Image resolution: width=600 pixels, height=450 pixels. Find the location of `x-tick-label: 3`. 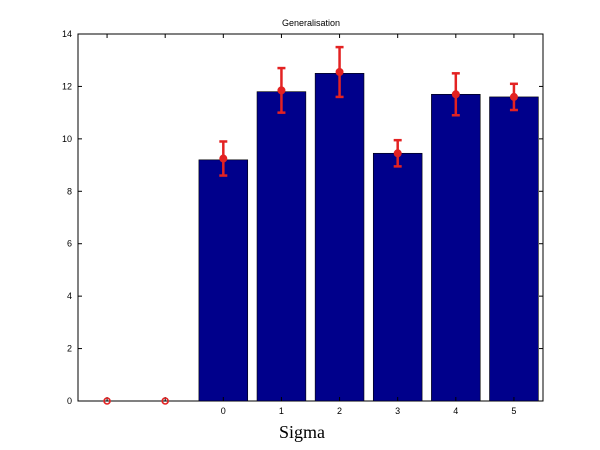

x-tick-label: 3 is located at coordinates (397, 411).